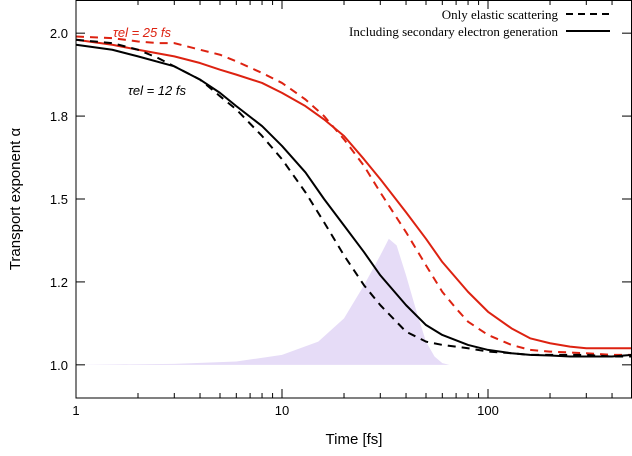  I want to click on annotation-tau-12: τel = 12 fs, so click(157, 90).